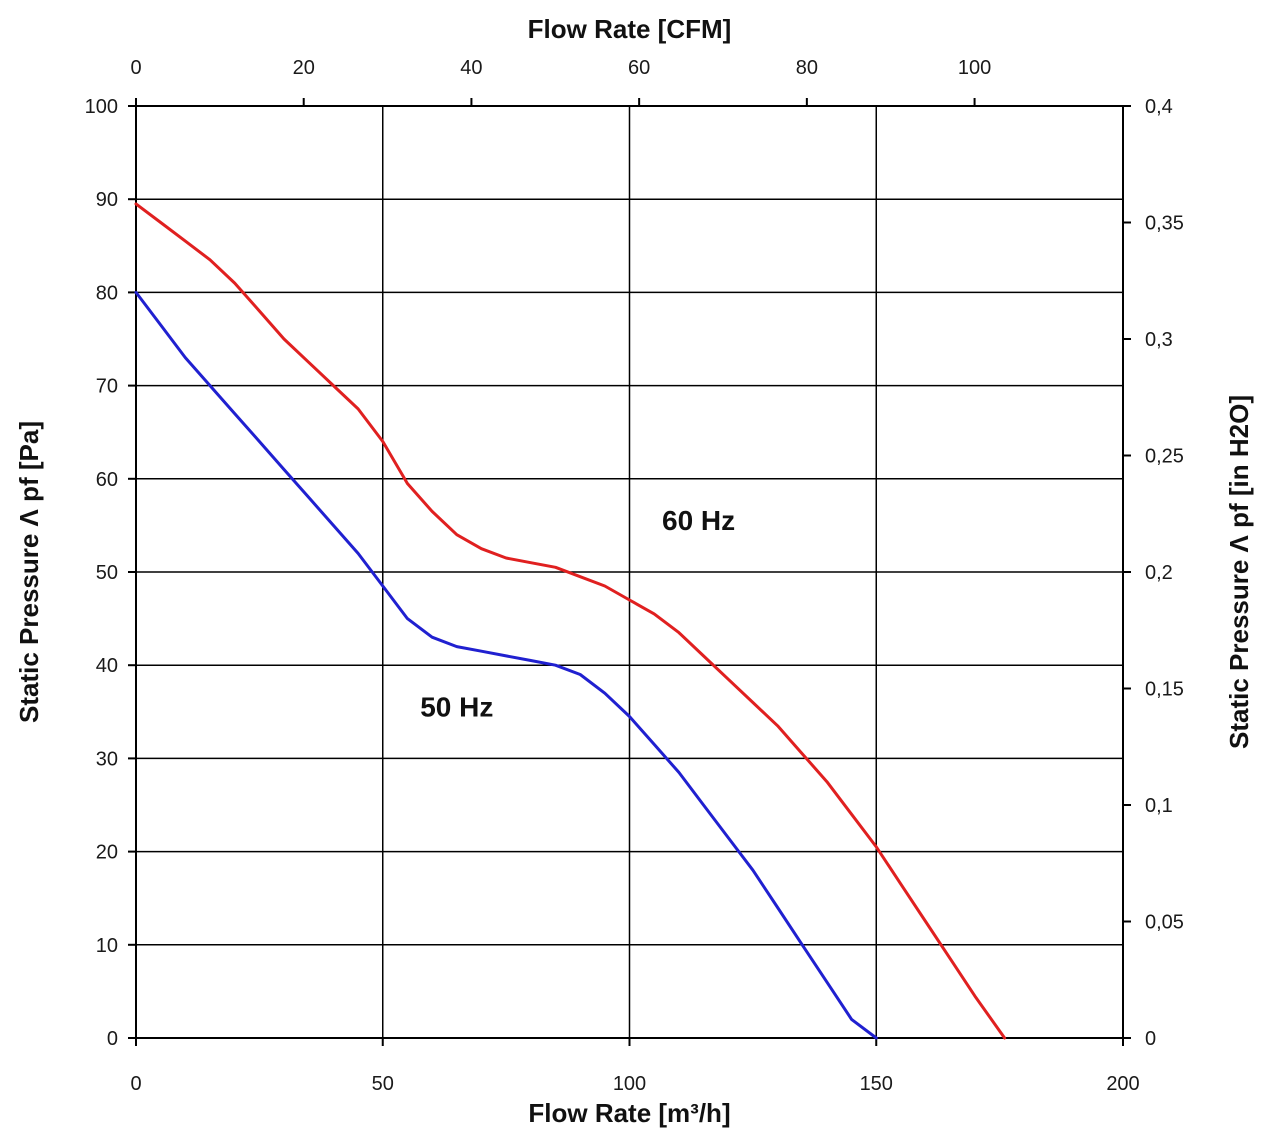  I want to click on right-tick-label: 0,2, so click(1159, 573).